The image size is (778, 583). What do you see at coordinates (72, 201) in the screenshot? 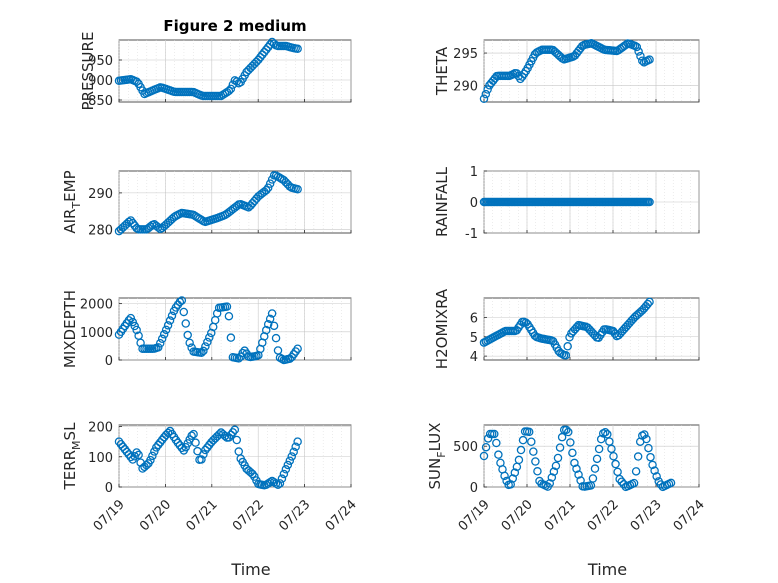
I see `y-axis-label: AIRTEMP` at bounding box center [72, 201].